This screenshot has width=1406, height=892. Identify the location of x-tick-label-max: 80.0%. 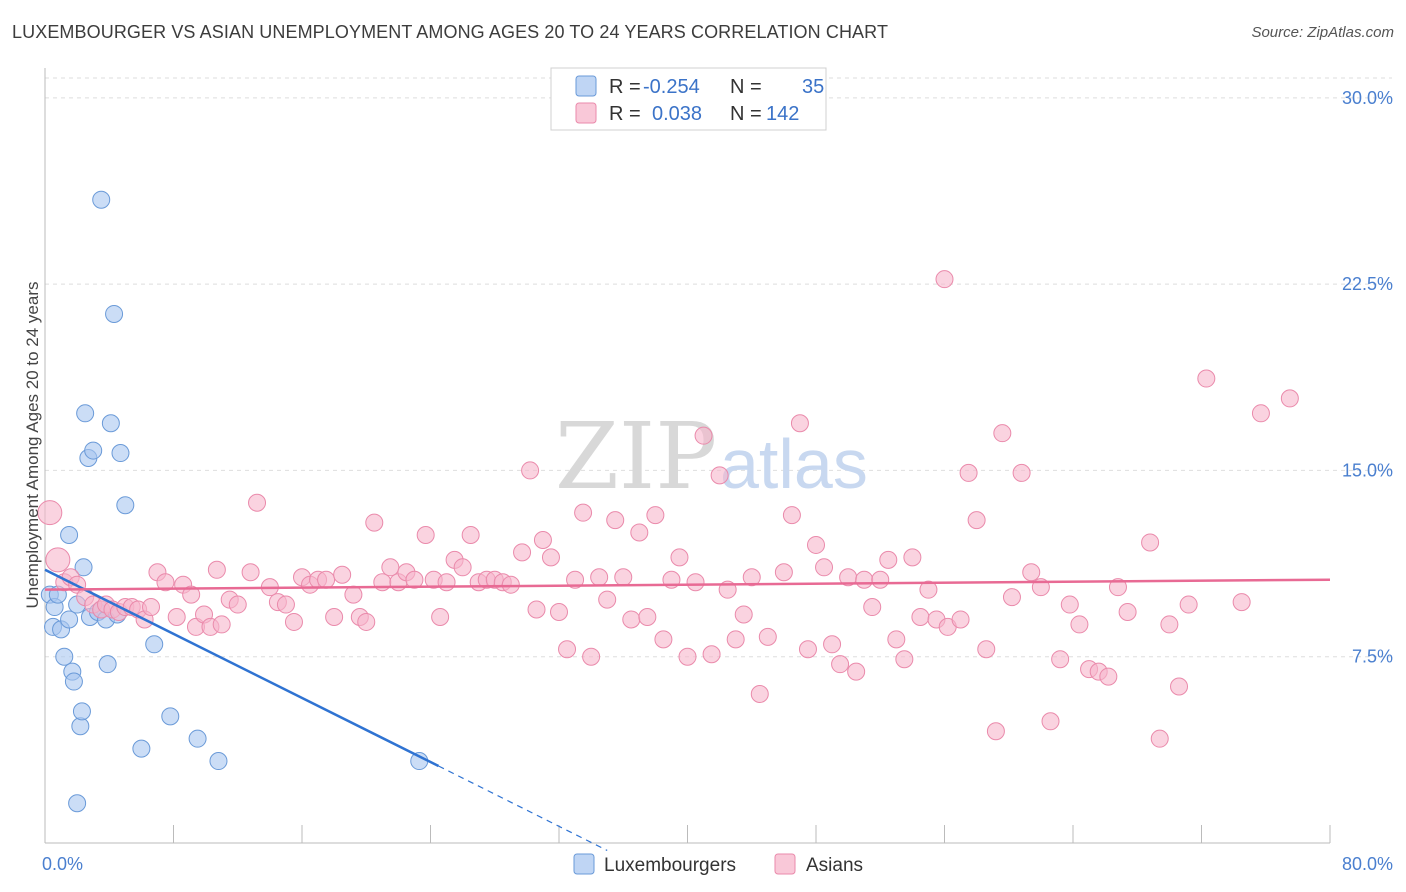
(1367, 864).